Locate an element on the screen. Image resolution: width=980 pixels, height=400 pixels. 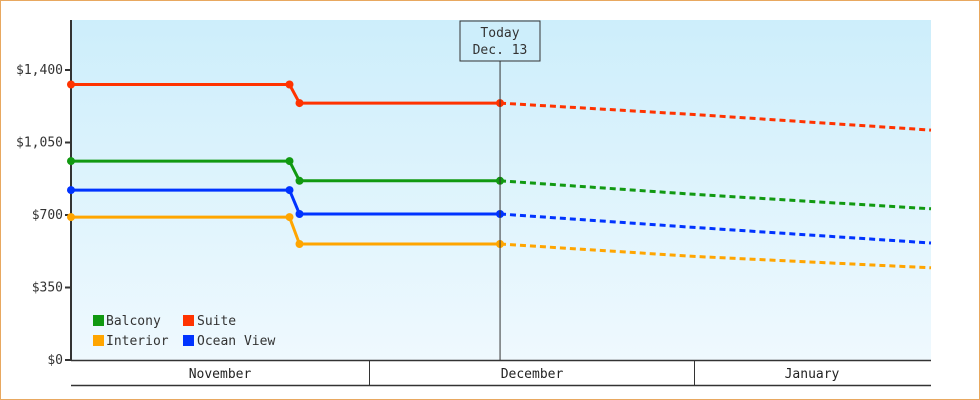
legend-swatch-ocean-view is located at coordinates (188, 340).